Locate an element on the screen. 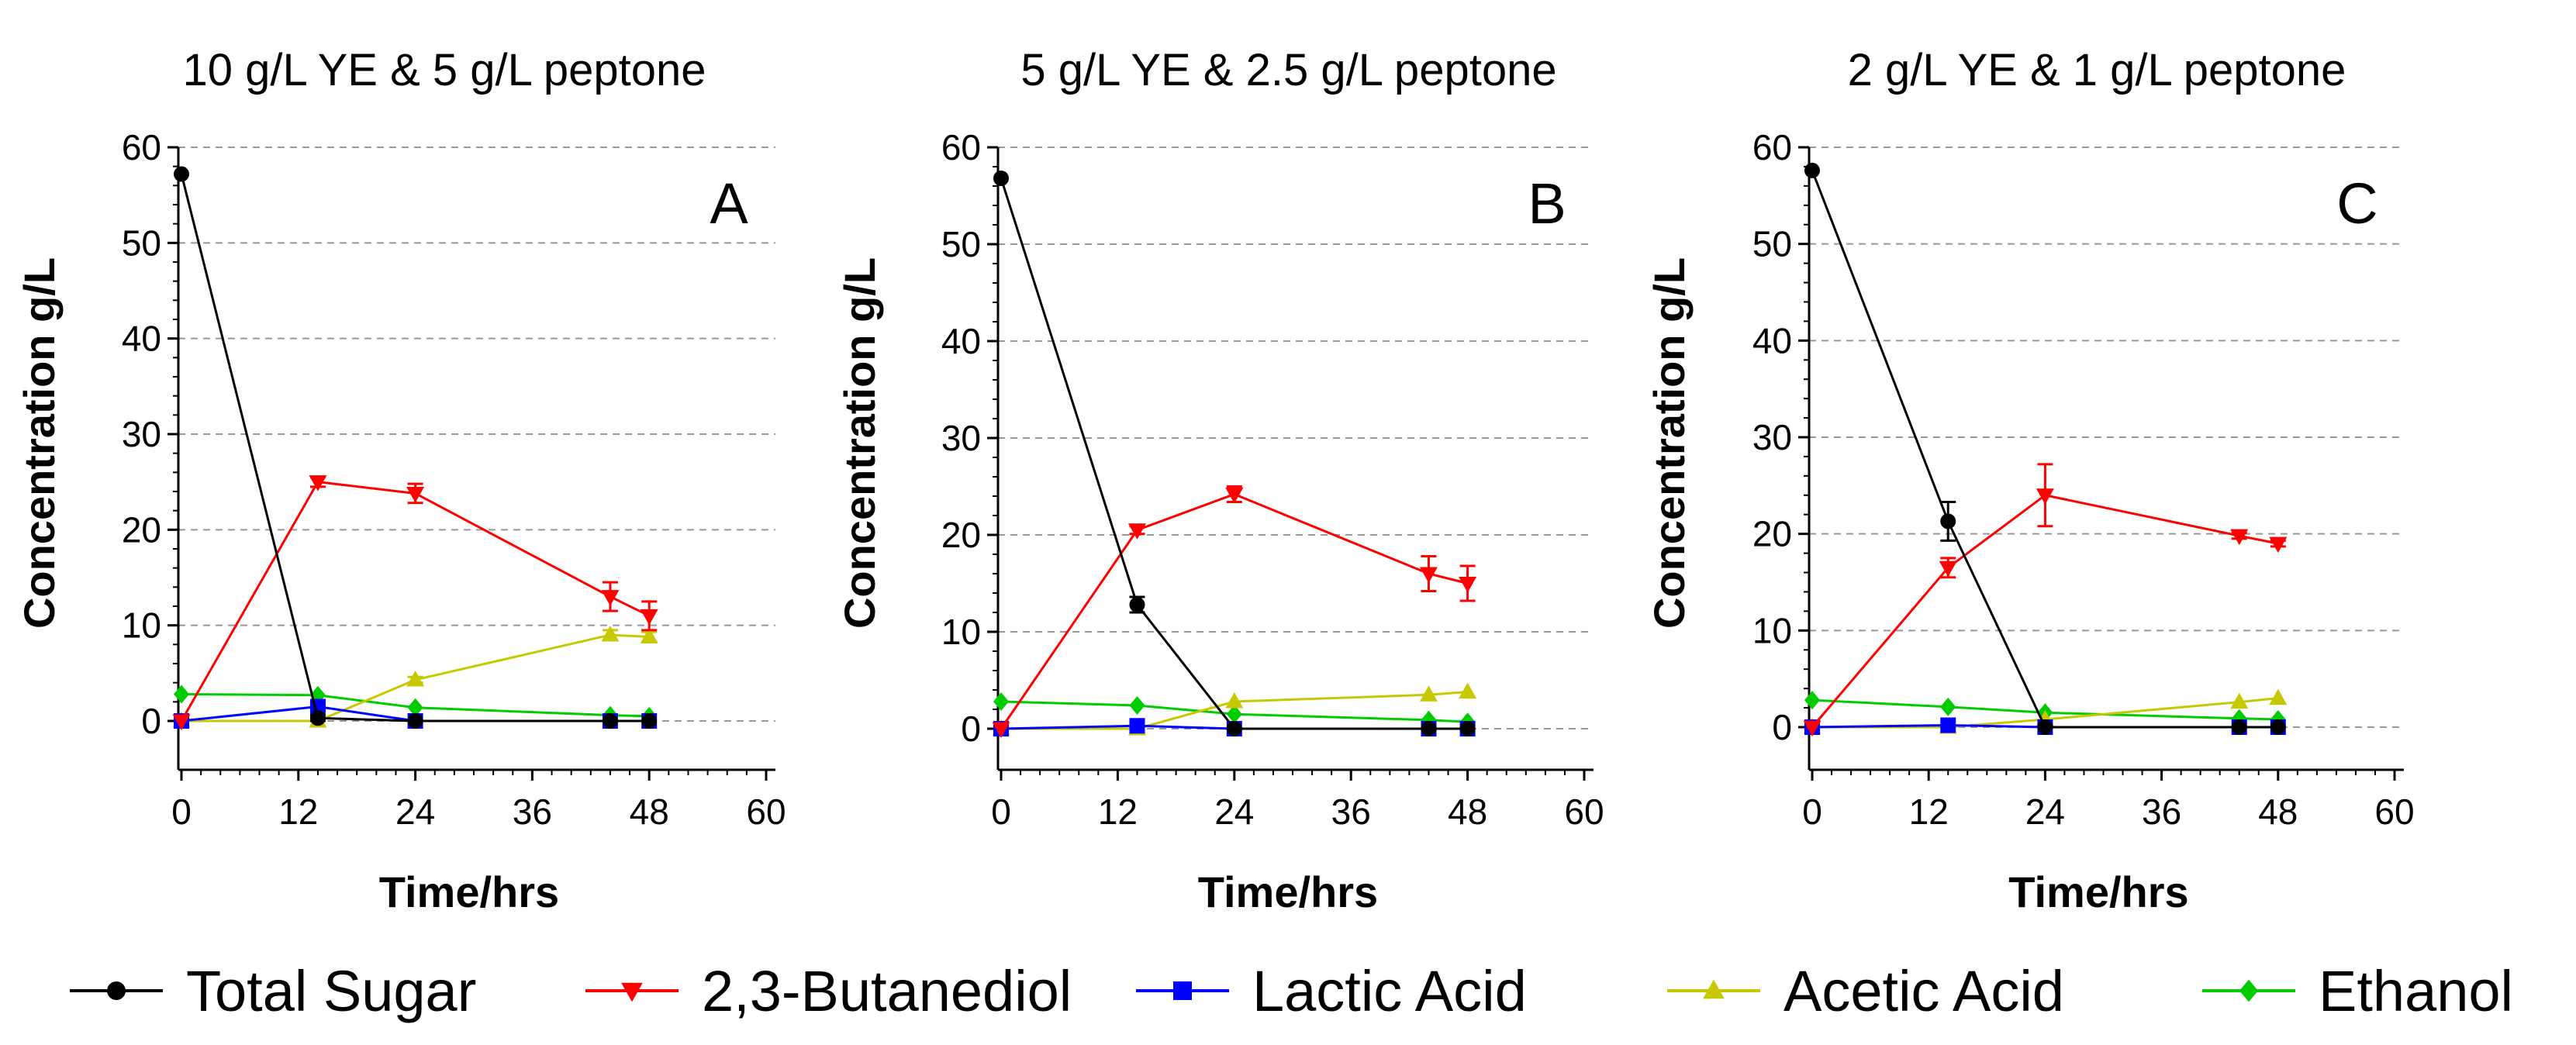 The image size is (2576, 1045). legend-item-acetic_acid: Acetic Acid is located at coordinates (1865, 991).